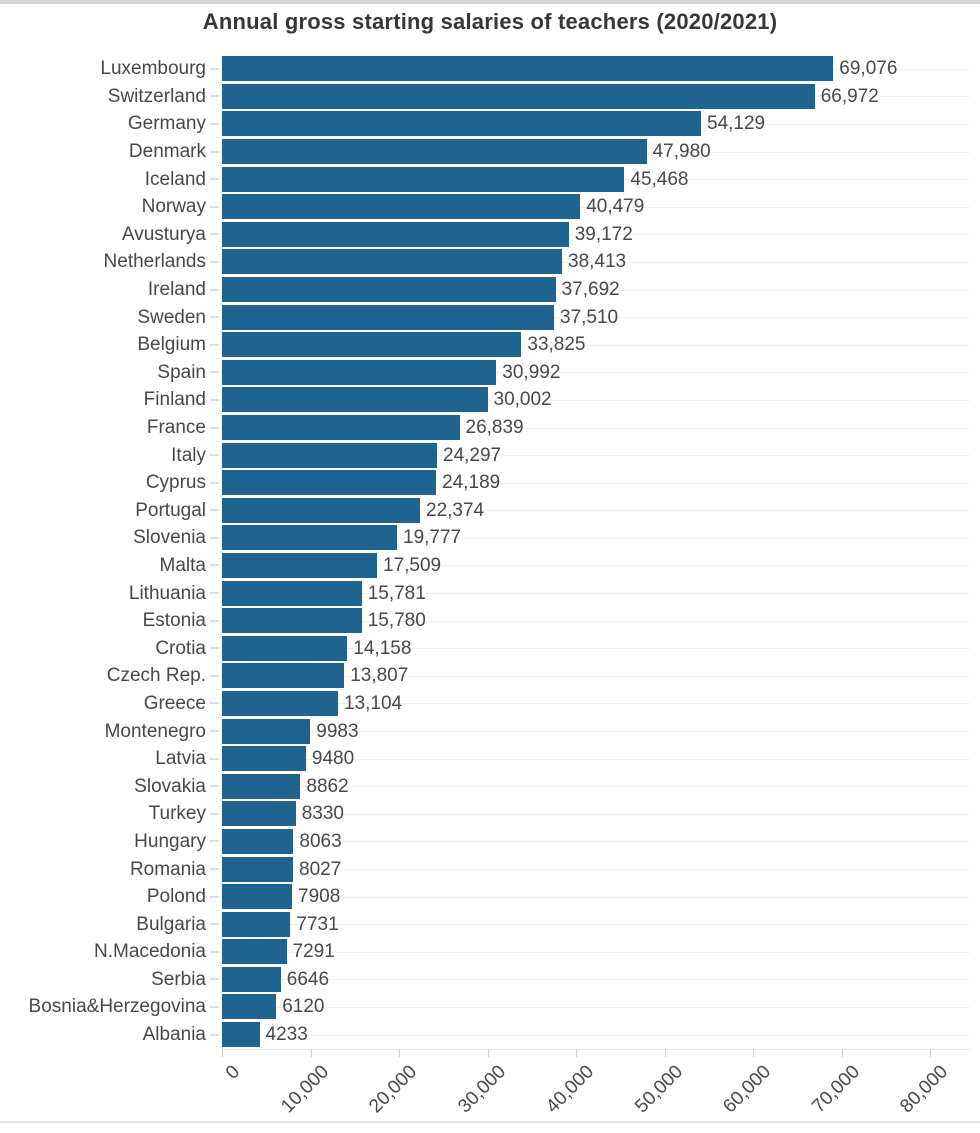 This screenshot has width=980, height=1133. I want to click on bar-zone: 17,509, so click(596, 566).